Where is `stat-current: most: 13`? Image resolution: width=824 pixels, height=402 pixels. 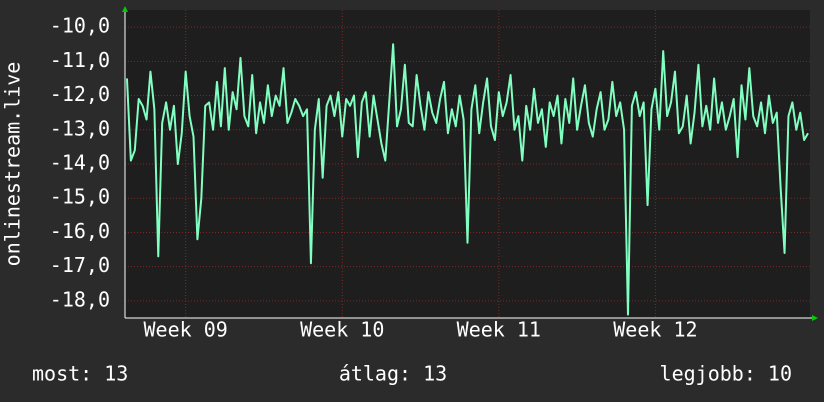
stat-current: most: 13 is located at coordinates (80, 374).